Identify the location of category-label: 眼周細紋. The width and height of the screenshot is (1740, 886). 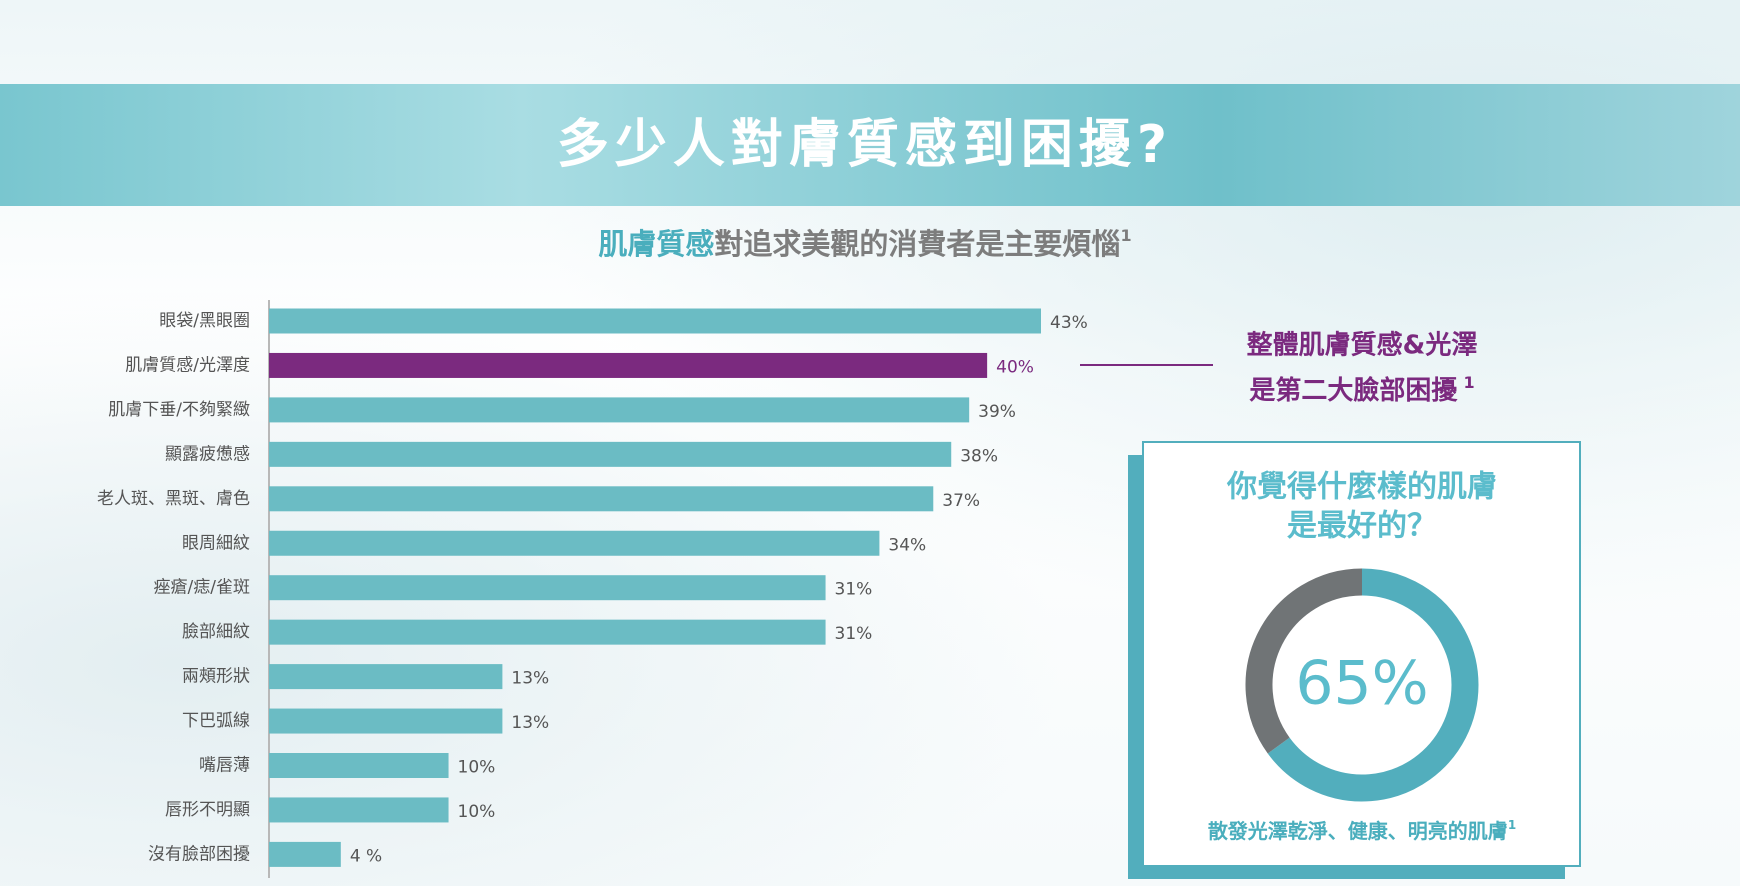
(216, 543).